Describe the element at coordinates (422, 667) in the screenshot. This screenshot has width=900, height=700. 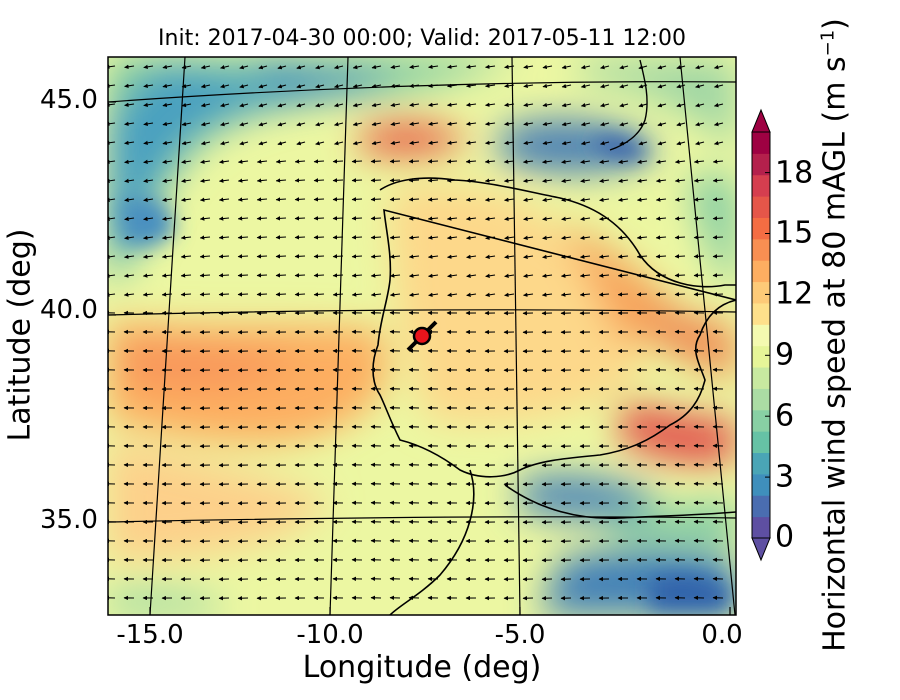
I see `x-axis-label: Longitude (deg)` at that location.